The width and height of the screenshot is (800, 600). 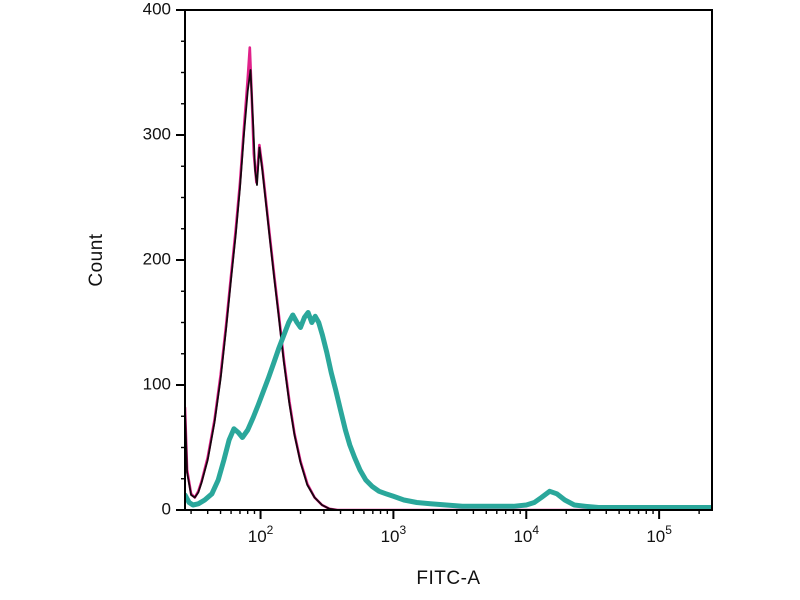 I want to click on y-tick-label: 300, so click(x=157, y=133).